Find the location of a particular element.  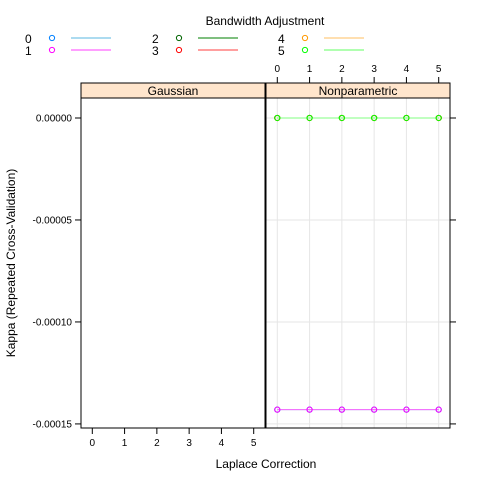

legend: Bandwidth Adjustment 01 23 45 is located at coordinates (194, 36).